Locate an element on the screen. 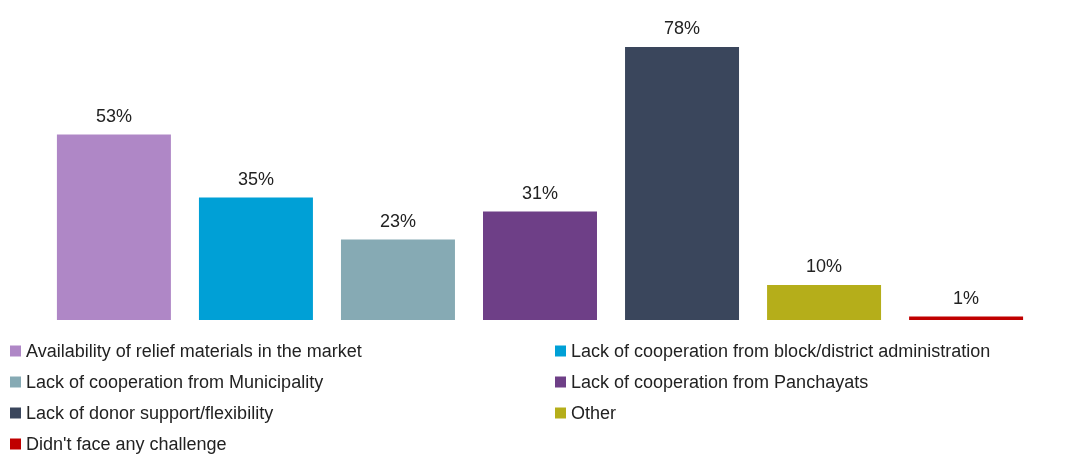 This screenshot has height=457, width=1068. legend-label: Lack of cooperation from block/district administration is located at coordinates (781, 351).